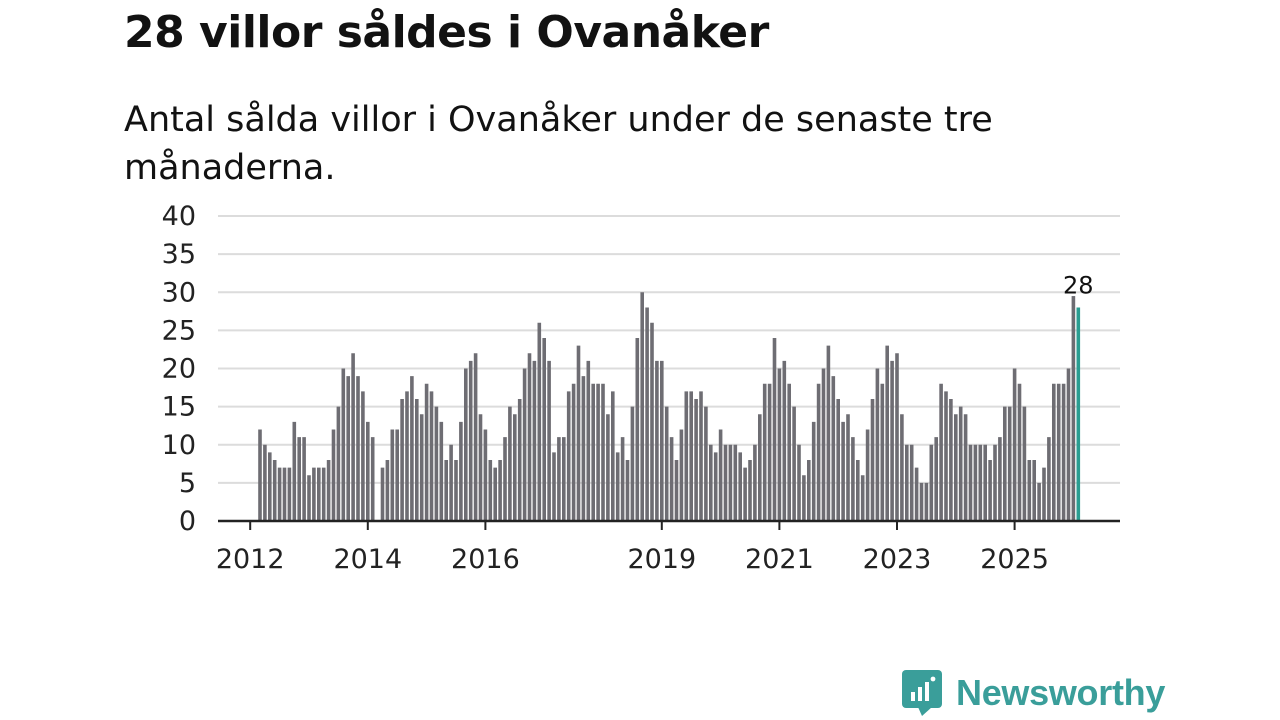  What do you see at coordinates (250, 559) in the screenshot?
I see `x-tick-label: 2012` at bounding box center [250, 559].